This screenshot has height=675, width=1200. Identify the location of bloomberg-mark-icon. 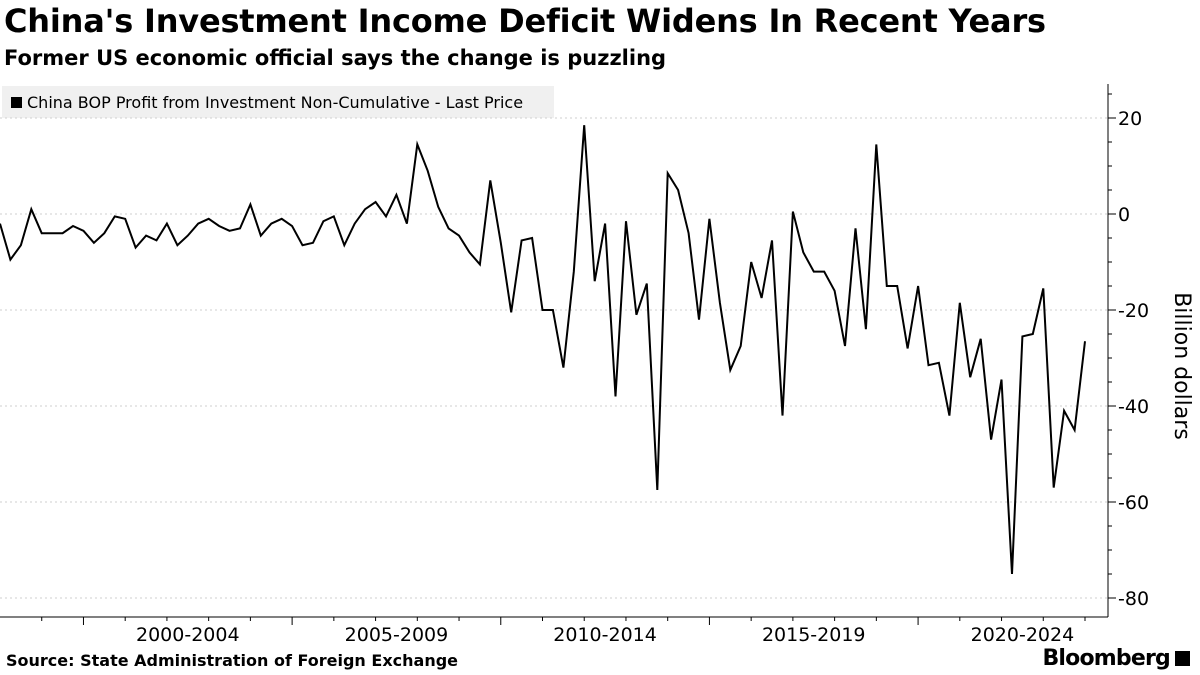
(1182, 658).